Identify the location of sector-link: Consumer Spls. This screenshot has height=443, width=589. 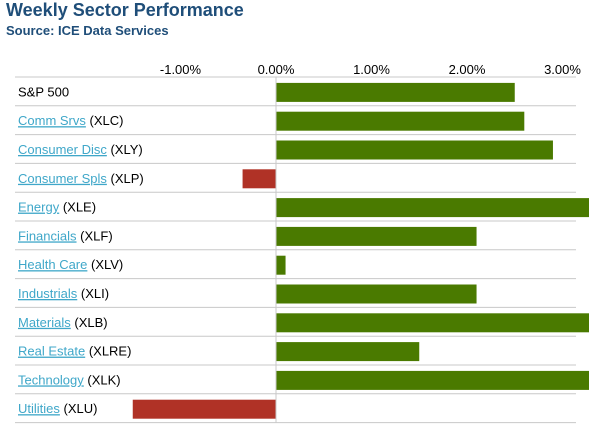
(62, 178).